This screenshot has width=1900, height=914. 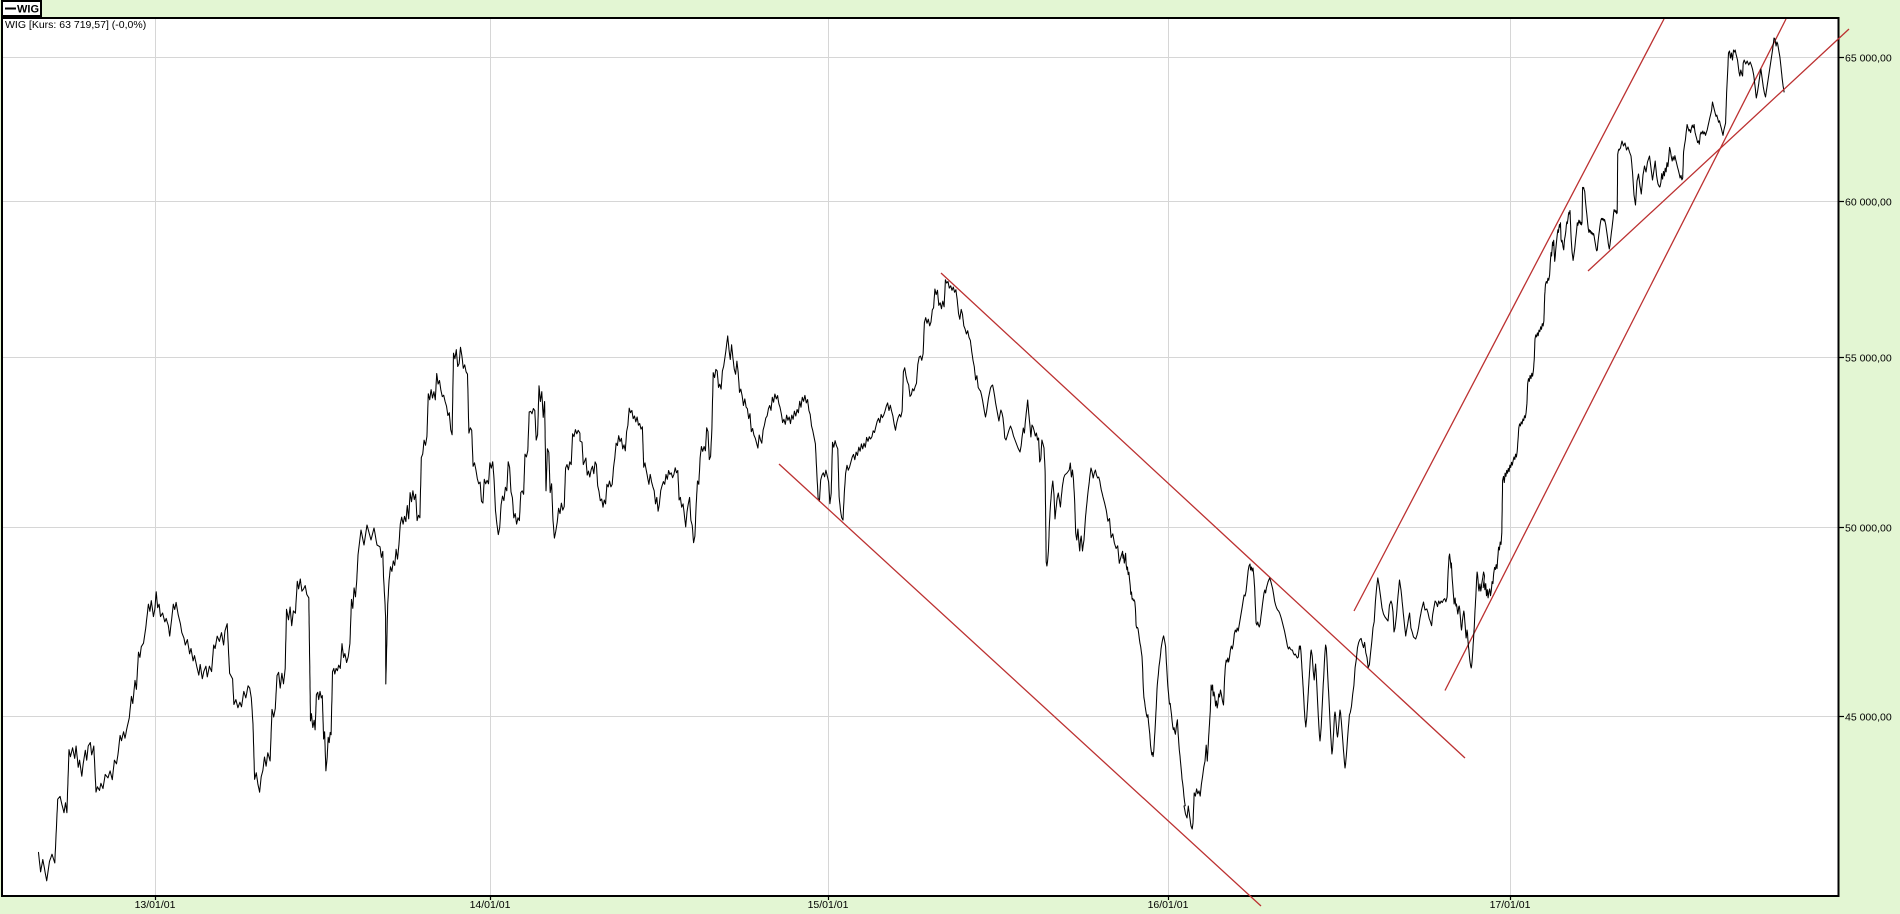 What do you see at coordinates (1168, 905) in the screenshot?
I see `svg-text: 16/01/01` at bounding box center [1168, 905].